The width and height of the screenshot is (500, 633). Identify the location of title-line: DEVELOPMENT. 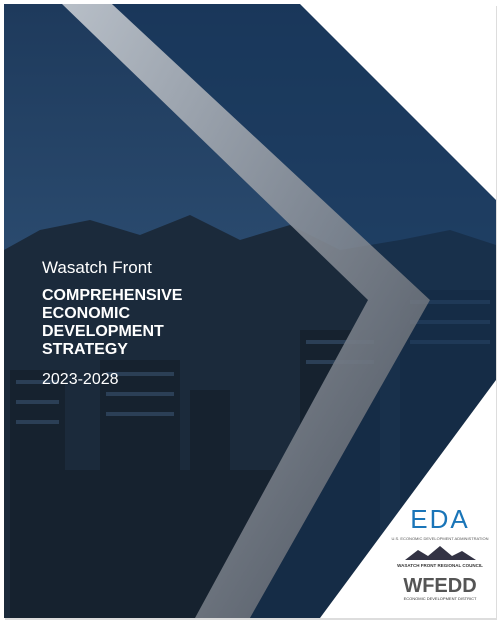
(103, 331).